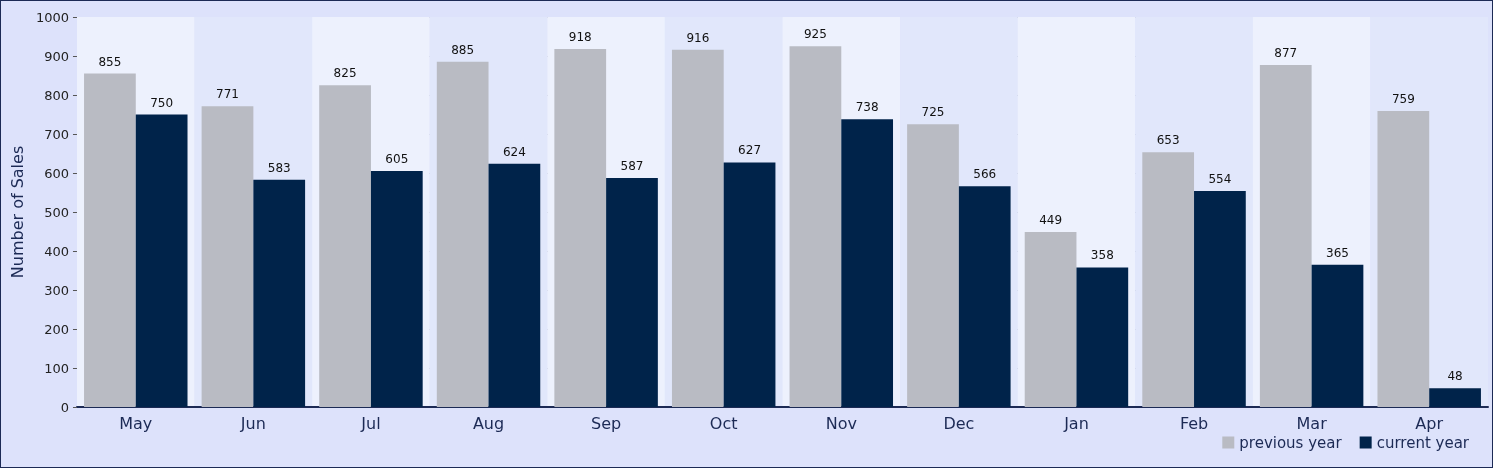 The width and height of the screenshot is (1493, 468). I want to click on x-tick-label: Feb, so click(1194, 423).